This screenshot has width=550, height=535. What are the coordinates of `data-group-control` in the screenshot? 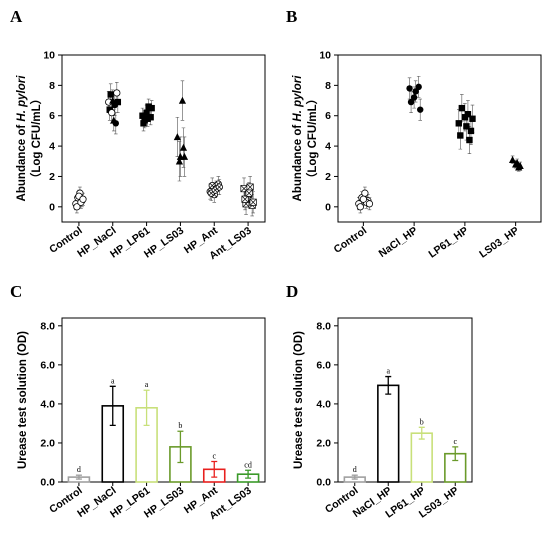 It's located at (364, 200).